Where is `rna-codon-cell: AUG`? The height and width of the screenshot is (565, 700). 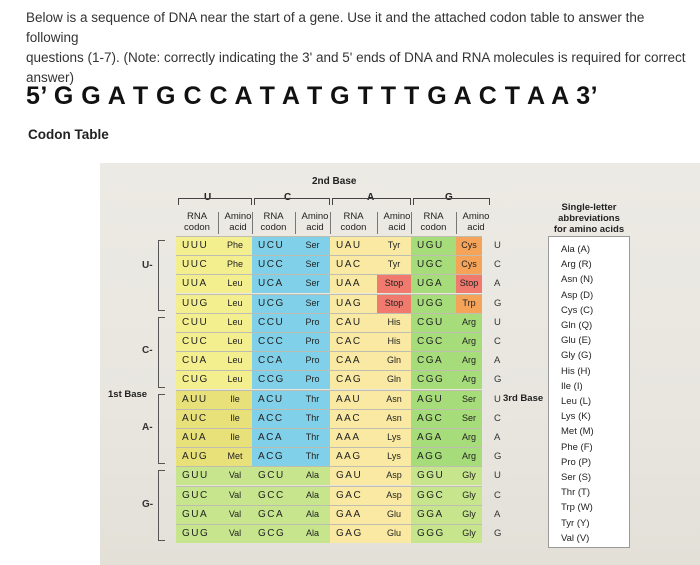
rna-codon-cell: AUG is located at coordinates (197, 457).